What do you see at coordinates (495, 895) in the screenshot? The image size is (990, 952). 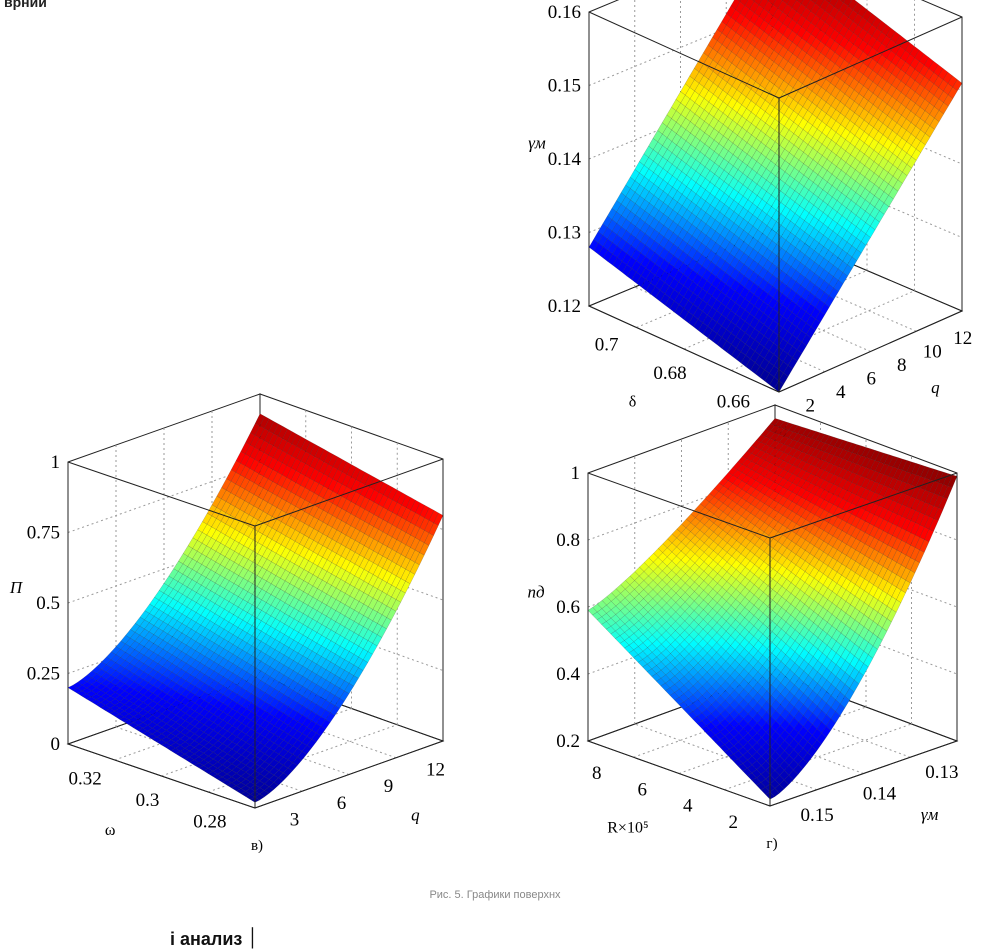 I see `figure-caption: Рис. 5. Графики поверхнх` at bounding box center [495, 895].